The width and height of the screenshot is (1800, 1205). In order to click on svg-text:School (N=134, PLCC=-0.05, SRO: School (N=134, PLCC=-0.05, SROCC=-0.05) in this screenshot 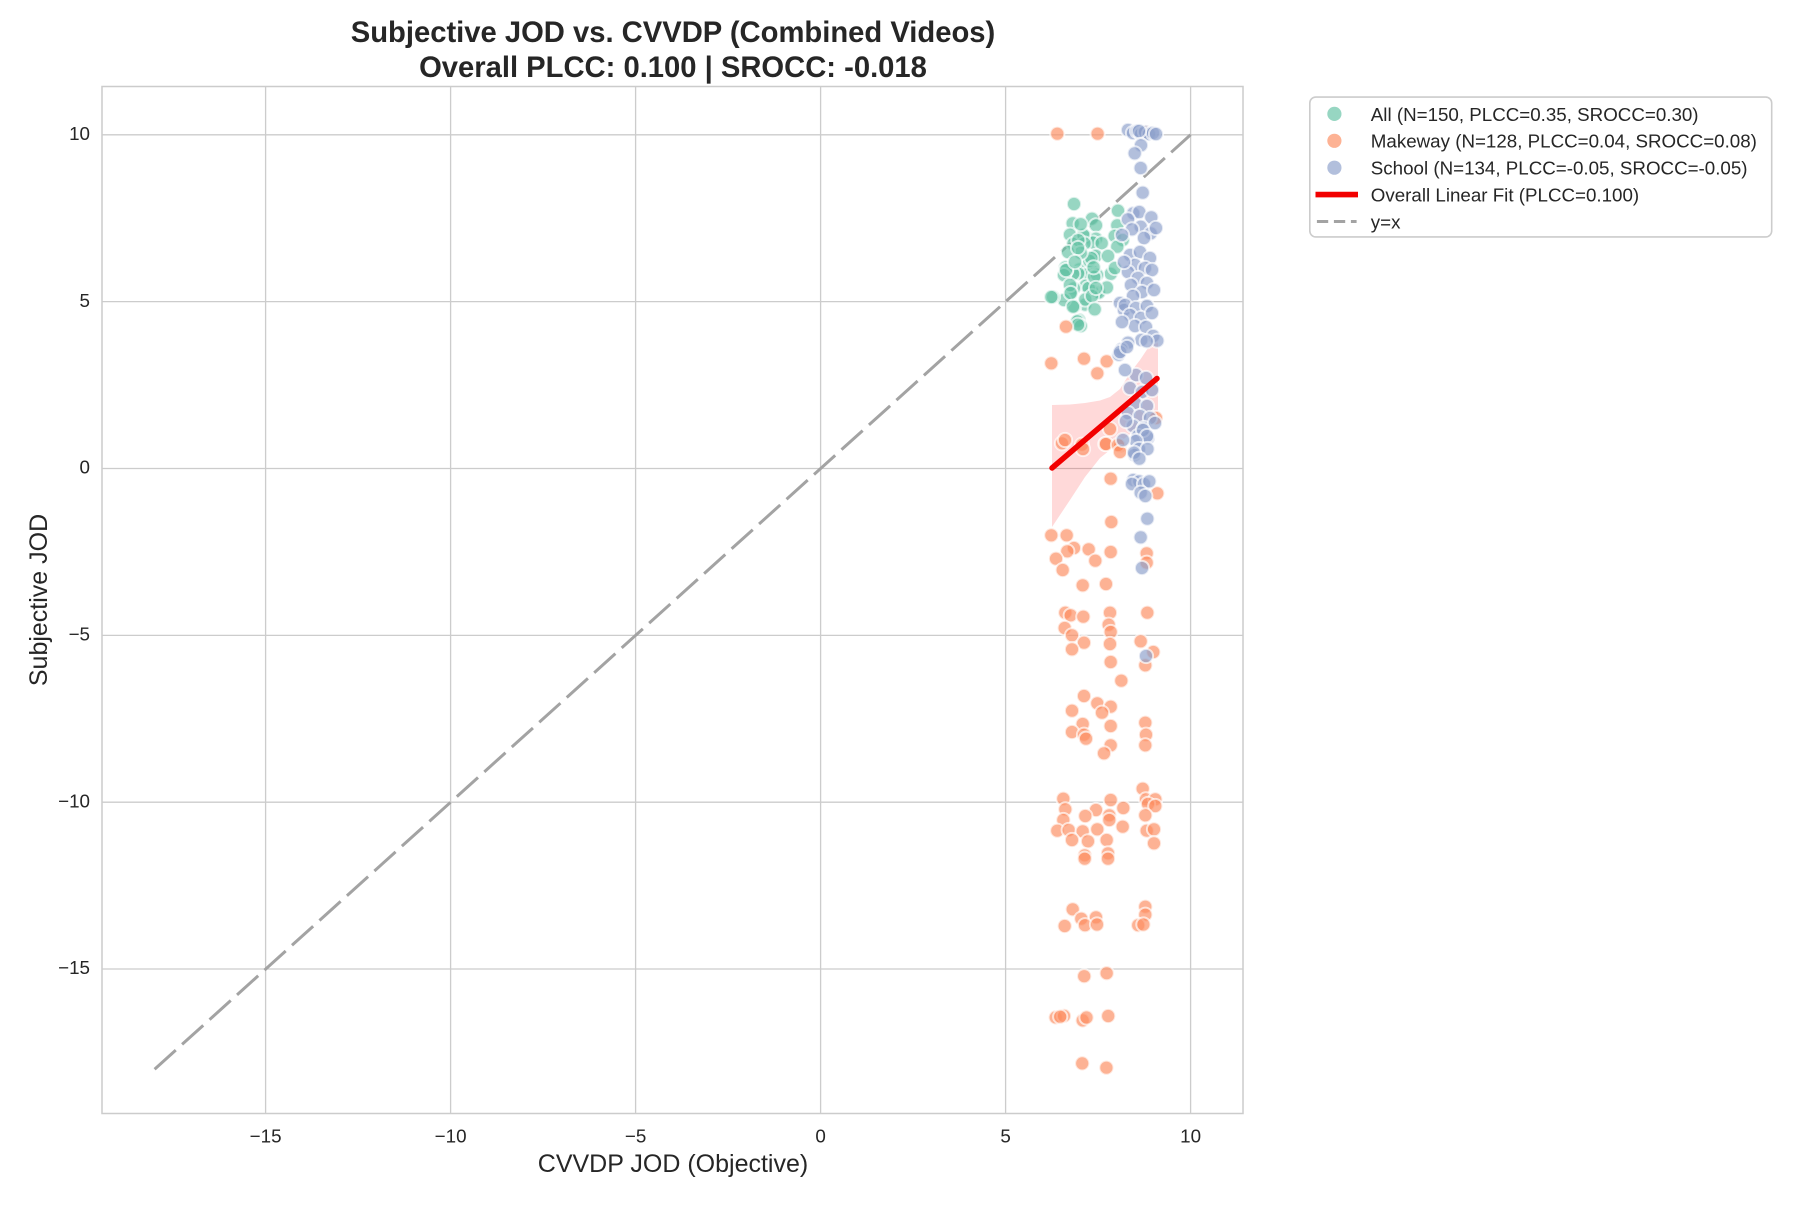, I will do `click(1559, 168)`.